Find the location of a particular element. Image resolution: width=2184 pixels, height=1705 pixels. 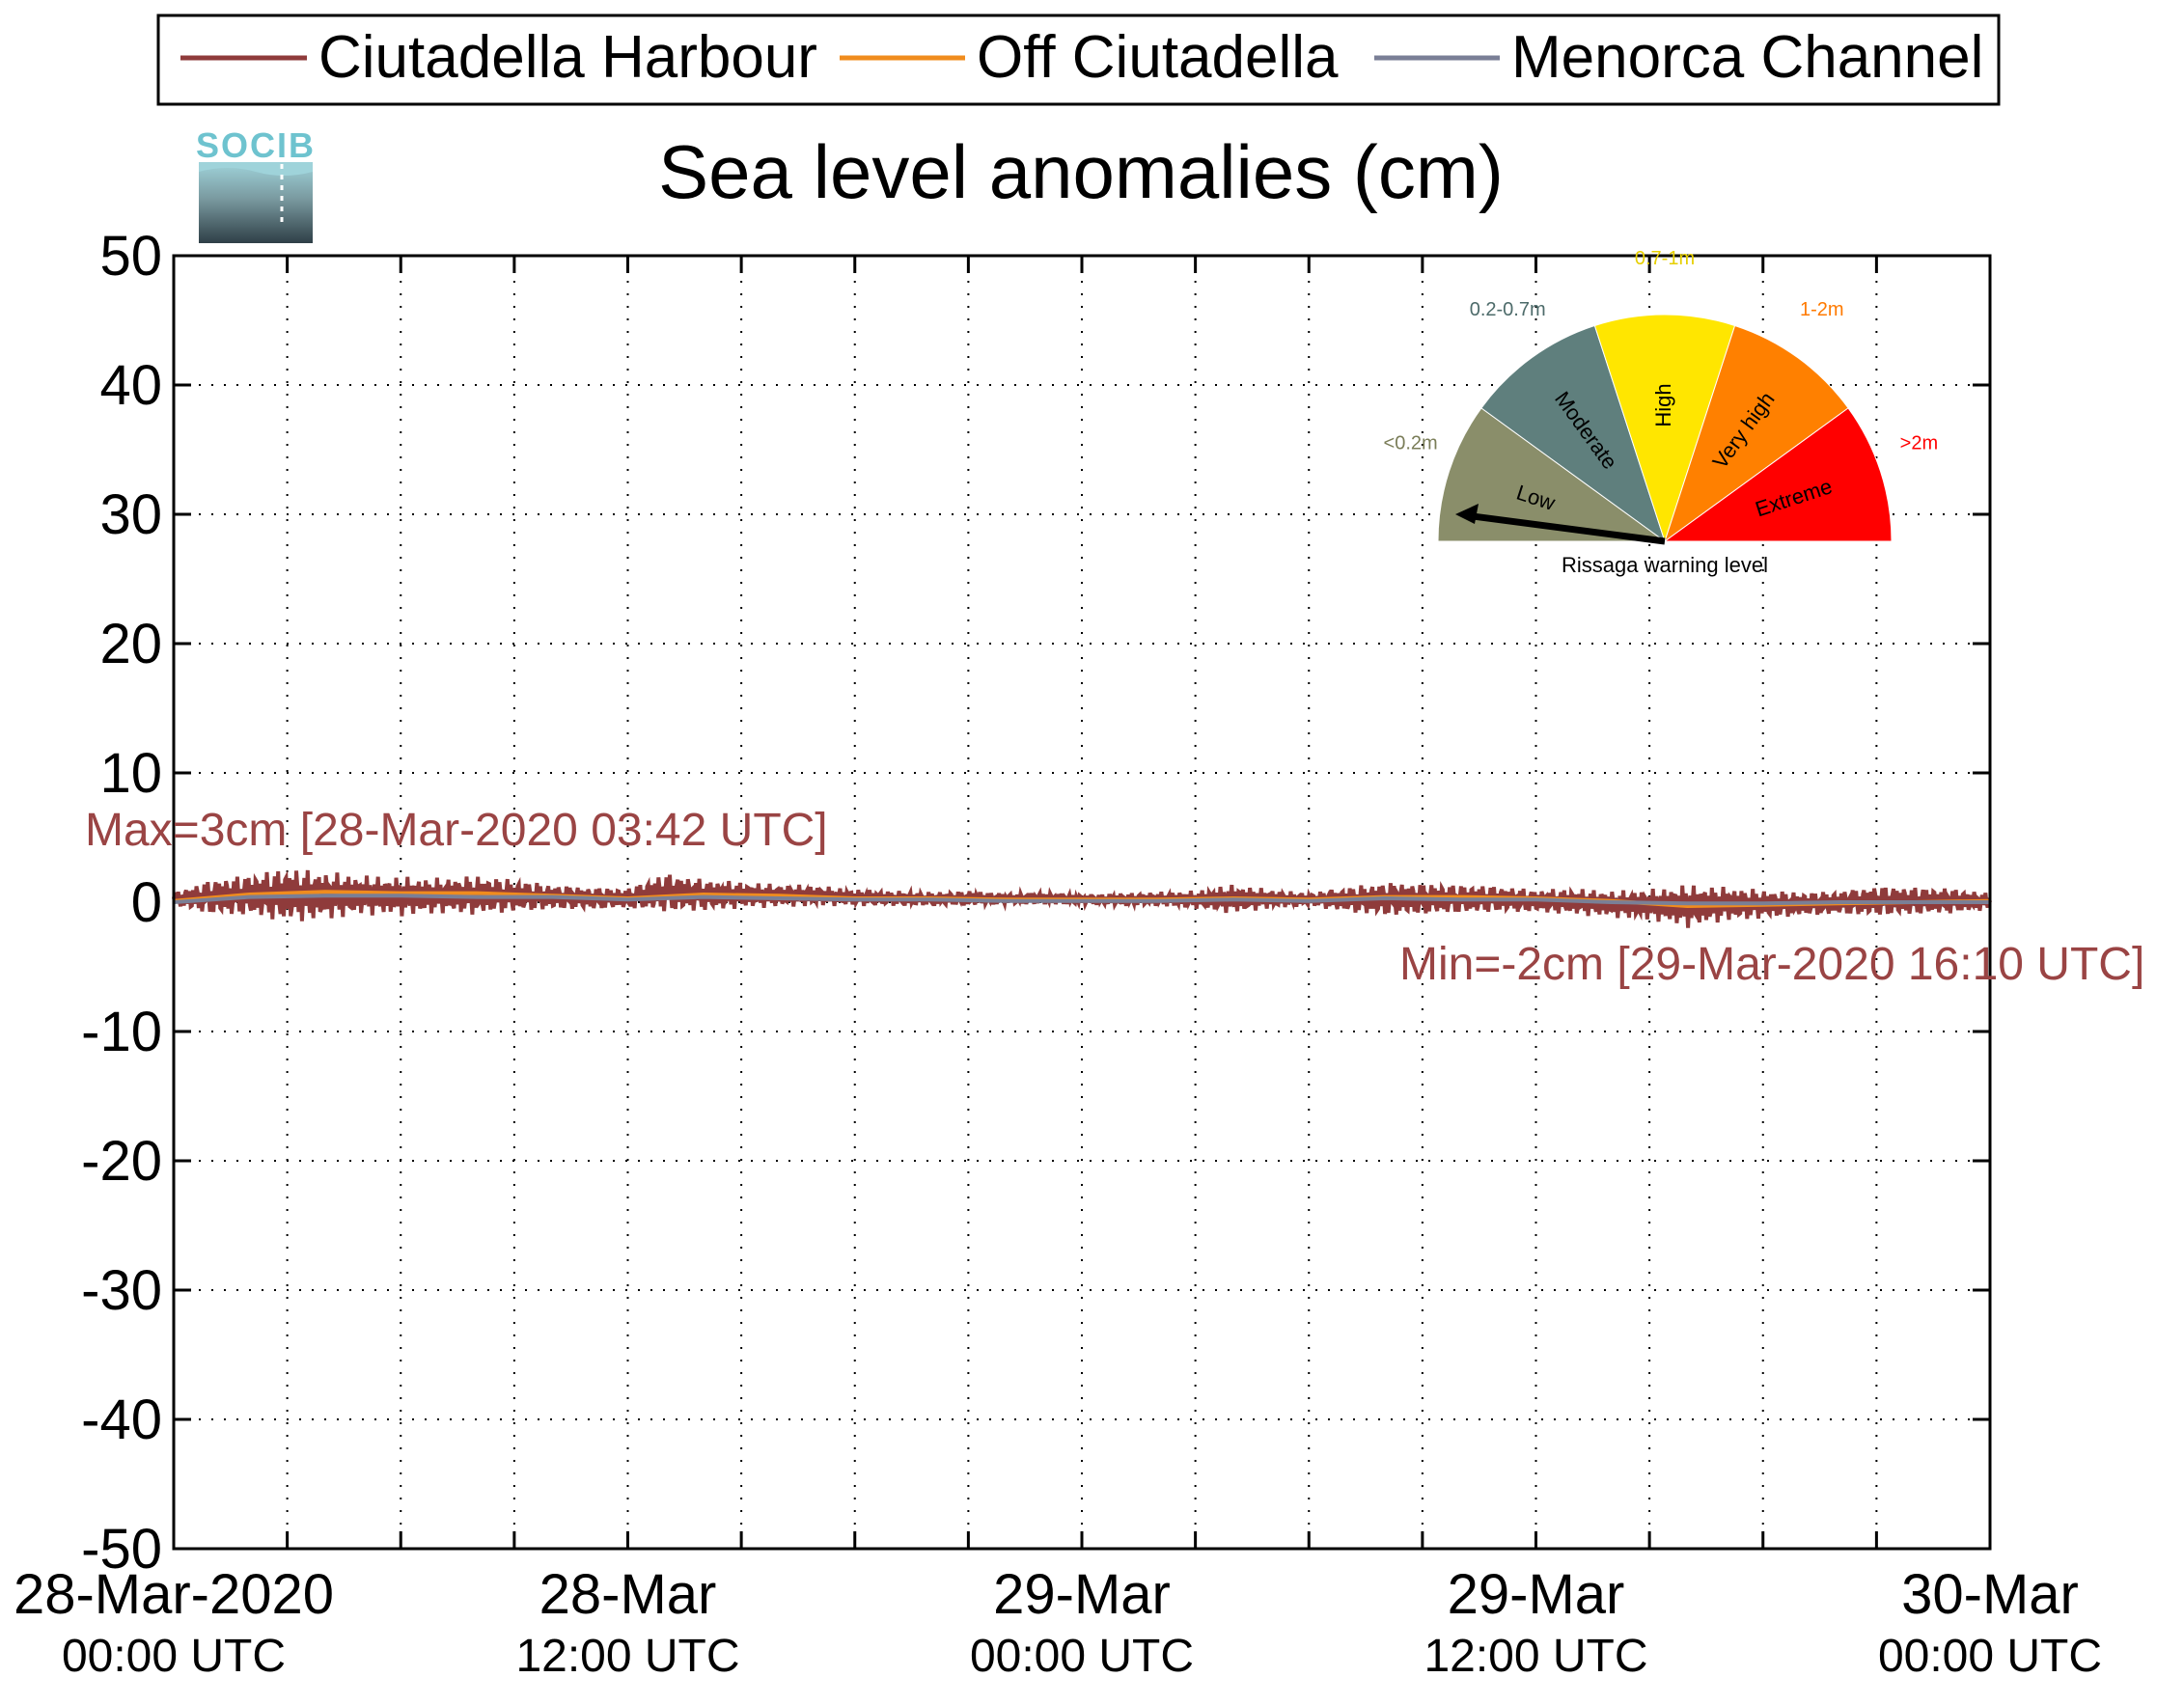

chart-title: Sea level anomalies (cm) is located at coordinates (1081, 171).